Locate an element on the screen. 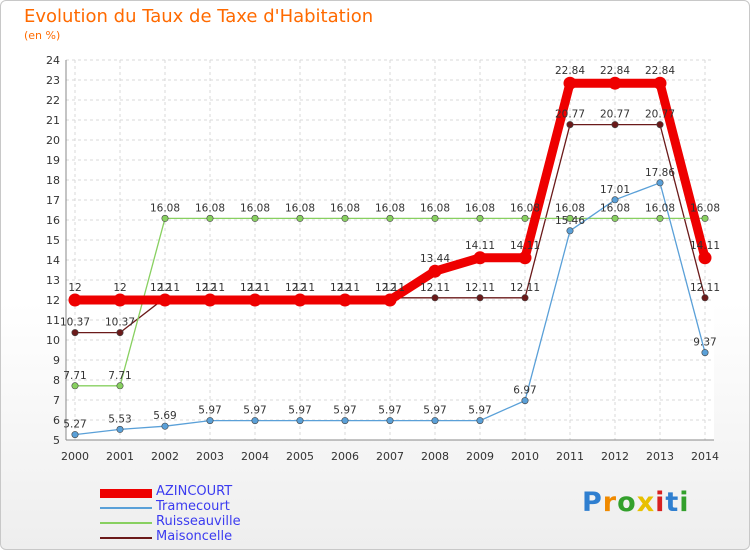 This screenshot has width=750, height=550. legend-label-tramecourt: Tramecourt is located at coordinates (193, 506).